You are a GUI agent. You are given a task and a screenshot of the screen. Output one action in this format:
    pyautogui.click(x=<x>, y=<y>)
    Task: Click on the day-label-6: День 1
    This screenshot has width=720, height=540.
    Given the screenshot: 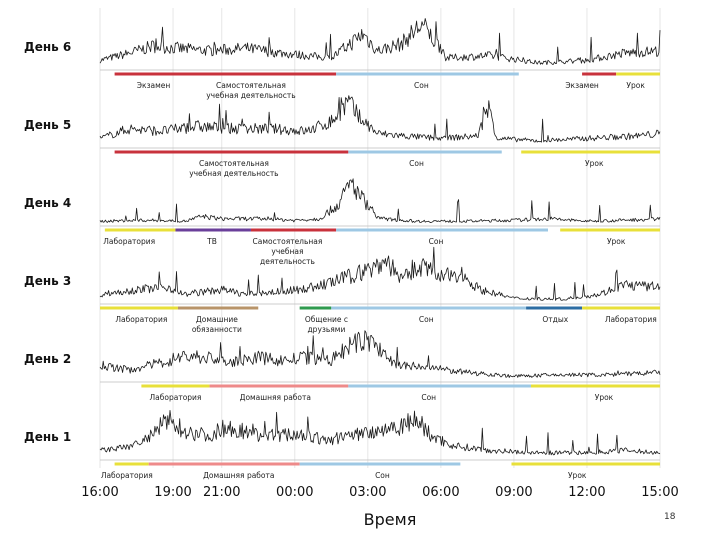 What is the action you would take?
    pyautogui.click(x=48, y=437)
    